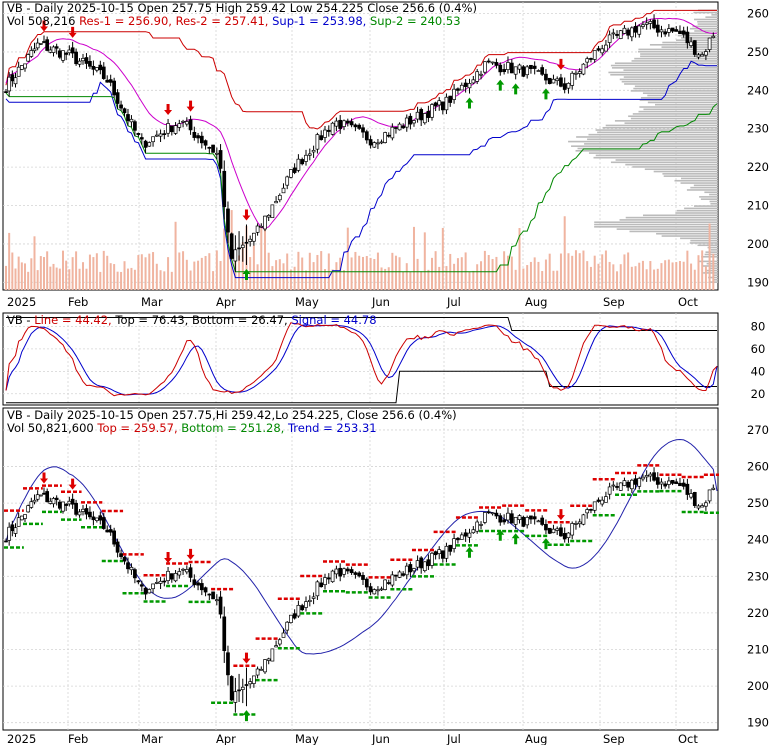 The image size is (780, 745). I want to click on sell-arrow, so click(190, 106).